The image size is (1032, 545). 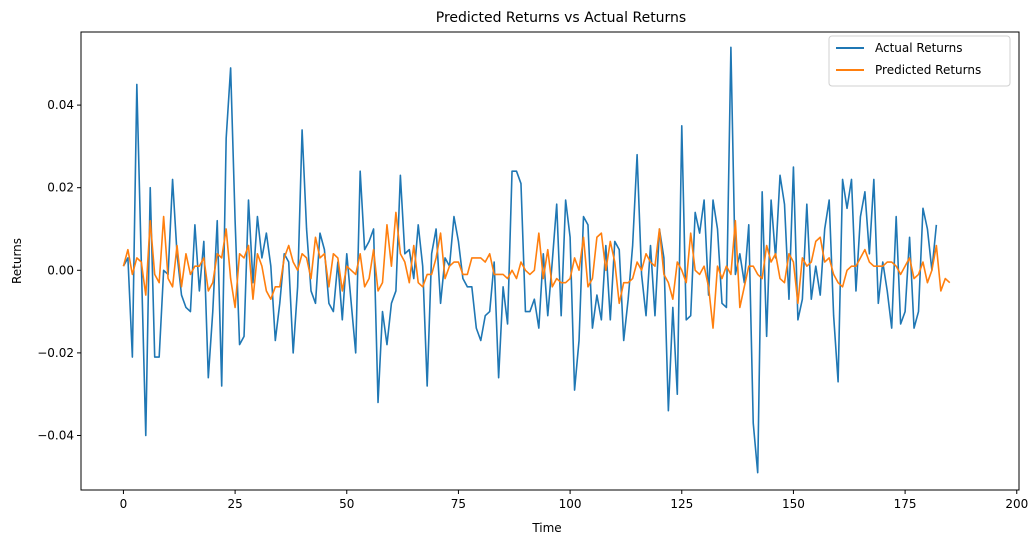 I want to click on x-axis: 0 25 50 75 100 125 150 175 200, so click(x=574, y=500).